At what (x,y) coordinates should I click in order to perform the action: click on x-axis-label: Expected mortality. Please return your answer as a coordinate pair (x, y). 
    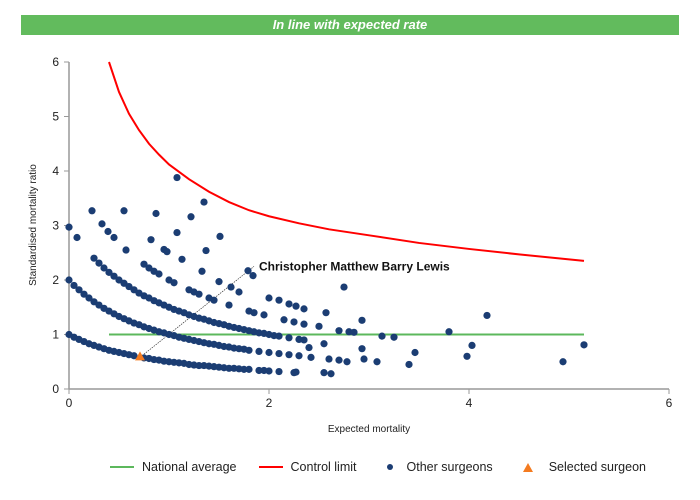
    Looking at the image, I should click on (369, 429).